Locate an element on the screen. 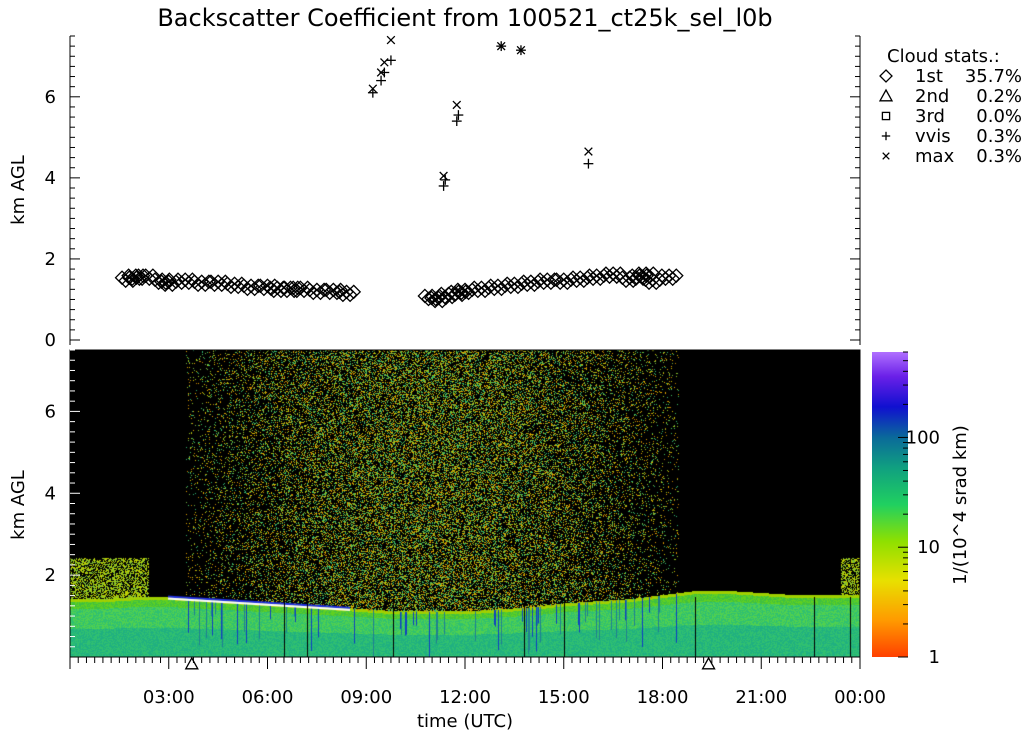 The width and height of the screenshot is (1022, 730). x-tick-label: 03:00 is located at coordinates (169, 697).